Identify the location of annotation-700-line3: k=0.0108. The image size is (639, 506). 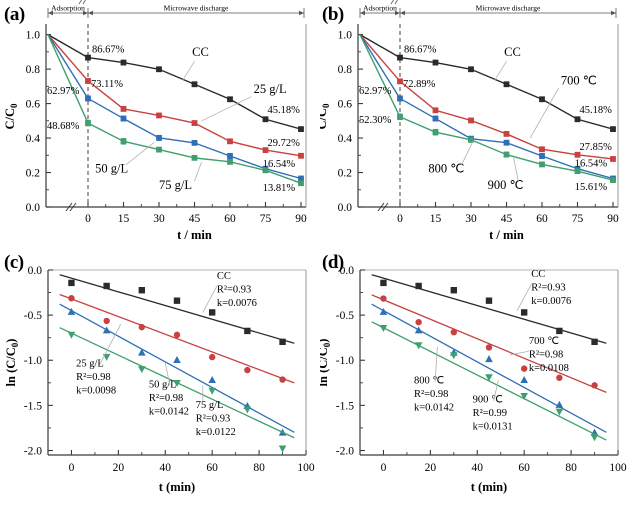
(549, 368).